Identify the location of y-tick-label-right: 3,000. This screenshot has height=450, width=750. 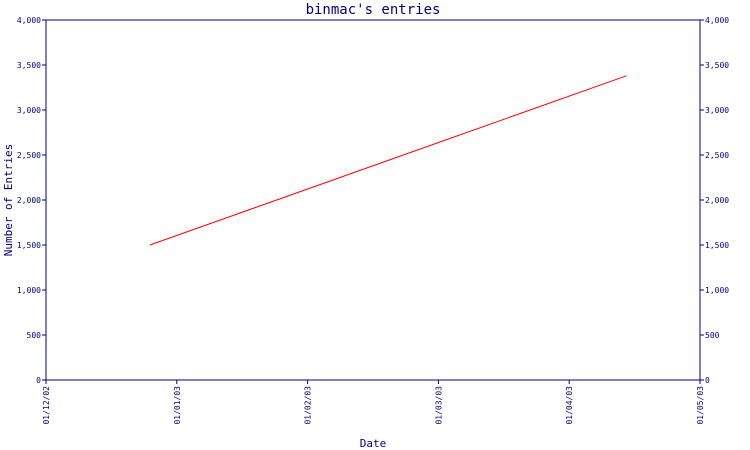
(717, 110).